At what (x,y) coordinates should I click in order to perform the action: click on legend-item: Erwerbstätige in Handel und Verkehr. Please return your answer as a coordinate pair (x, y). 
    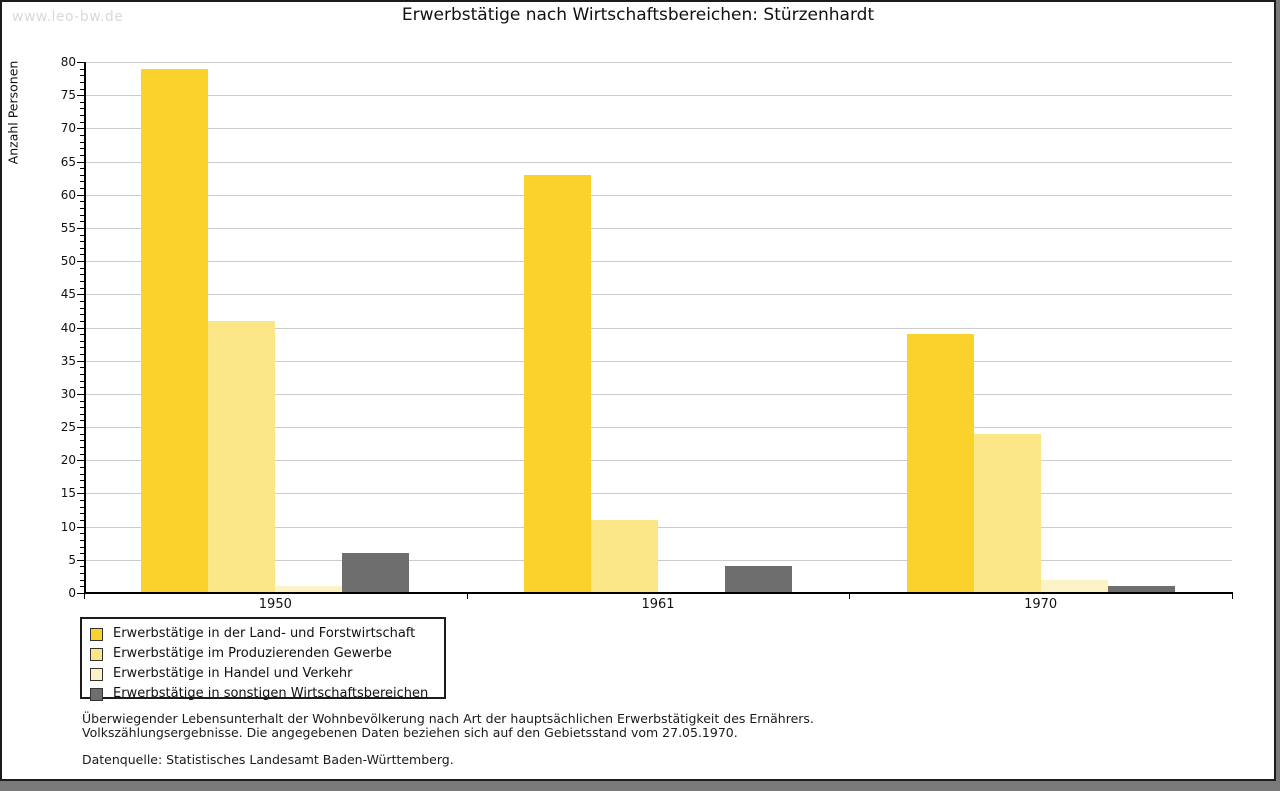
    Looking at the image, I should click on (263, 674).